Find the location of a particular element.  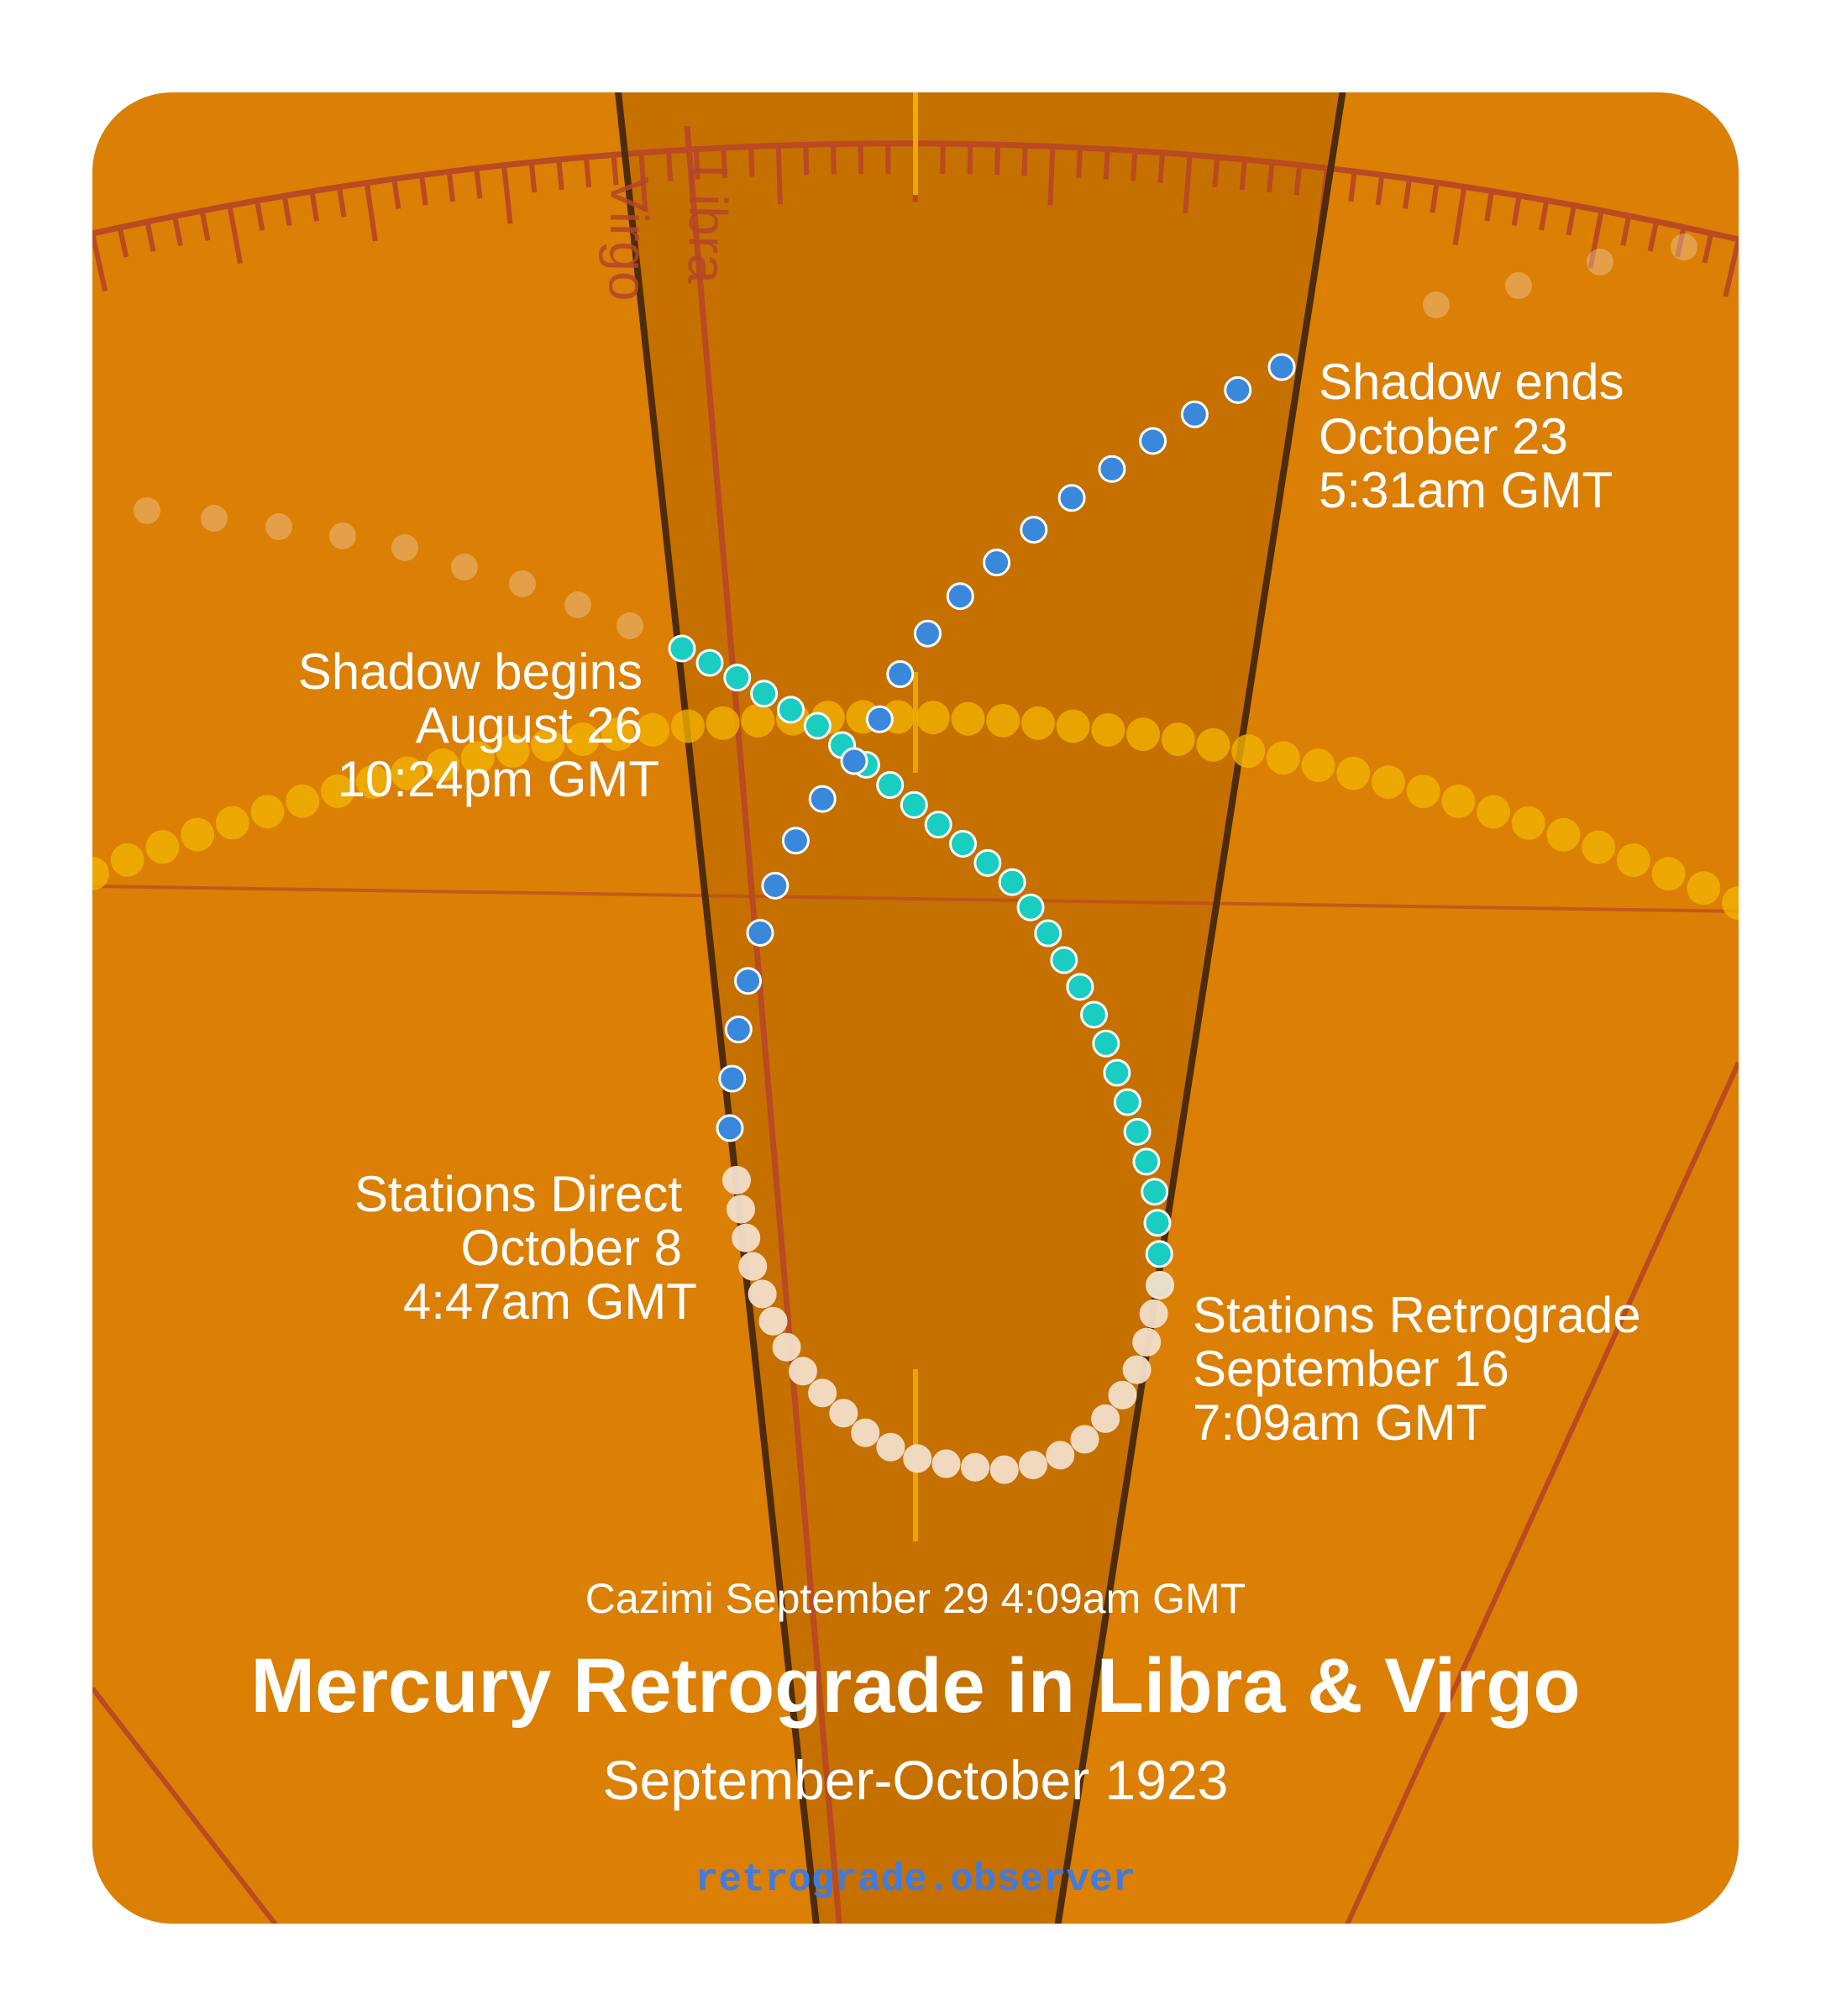

label-stations-direct: Stations Direct October 8 4:47am GMT is located at coordinates (525, 1248).